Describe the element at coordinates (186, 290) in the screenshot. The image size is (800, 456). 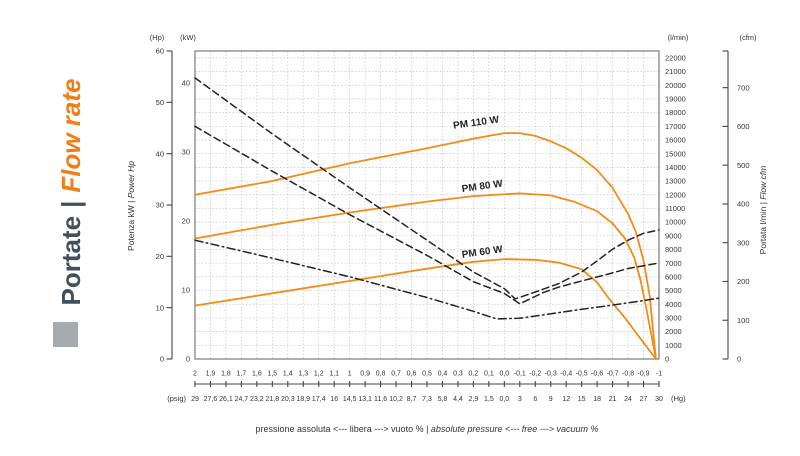
I see `kw-tick-label: 10` at that location.